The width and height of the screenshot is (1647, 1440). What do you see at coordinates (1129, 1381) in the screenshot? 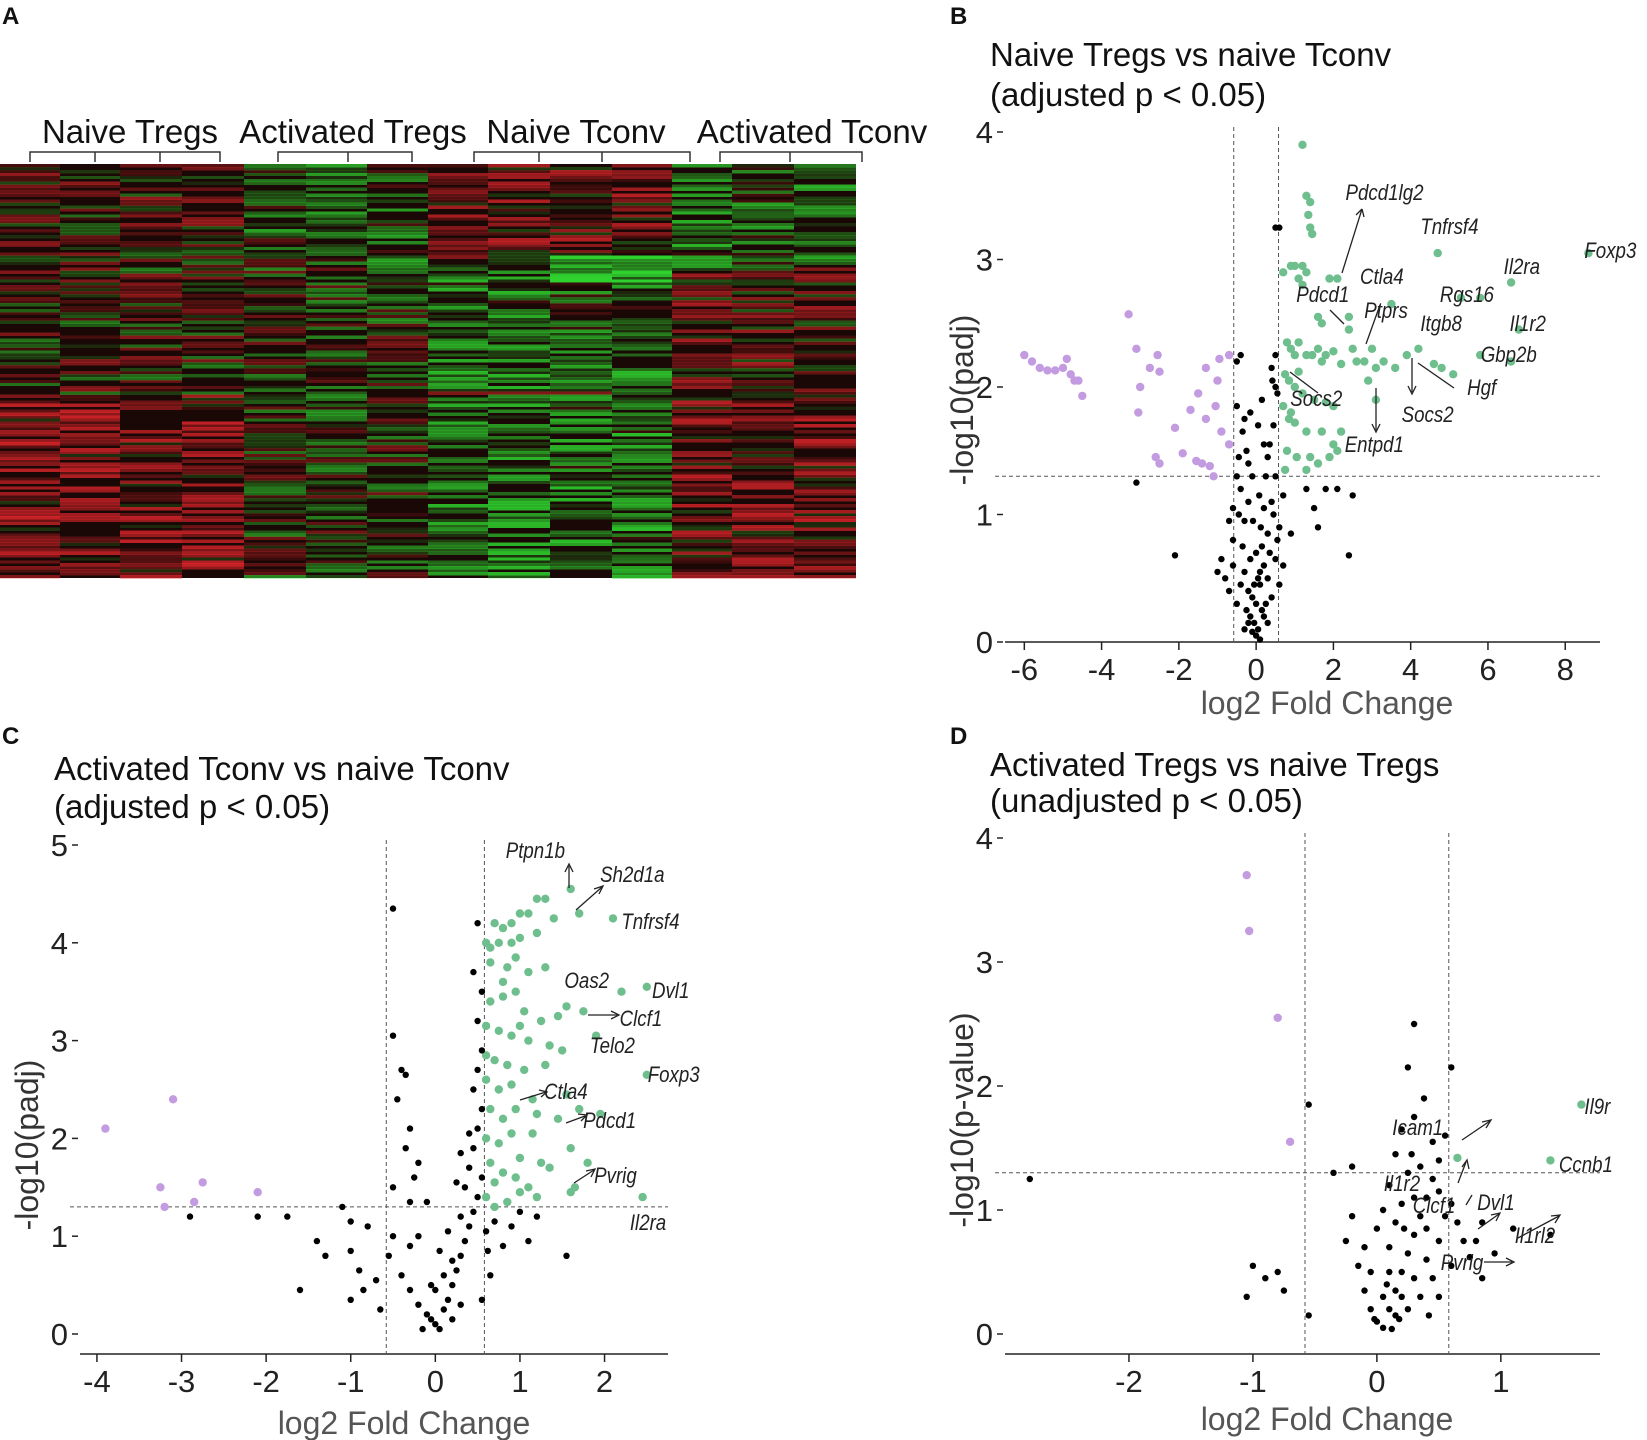
I see `plot-d-x-tick-label: -2` at bounding box center [1129, 1381].